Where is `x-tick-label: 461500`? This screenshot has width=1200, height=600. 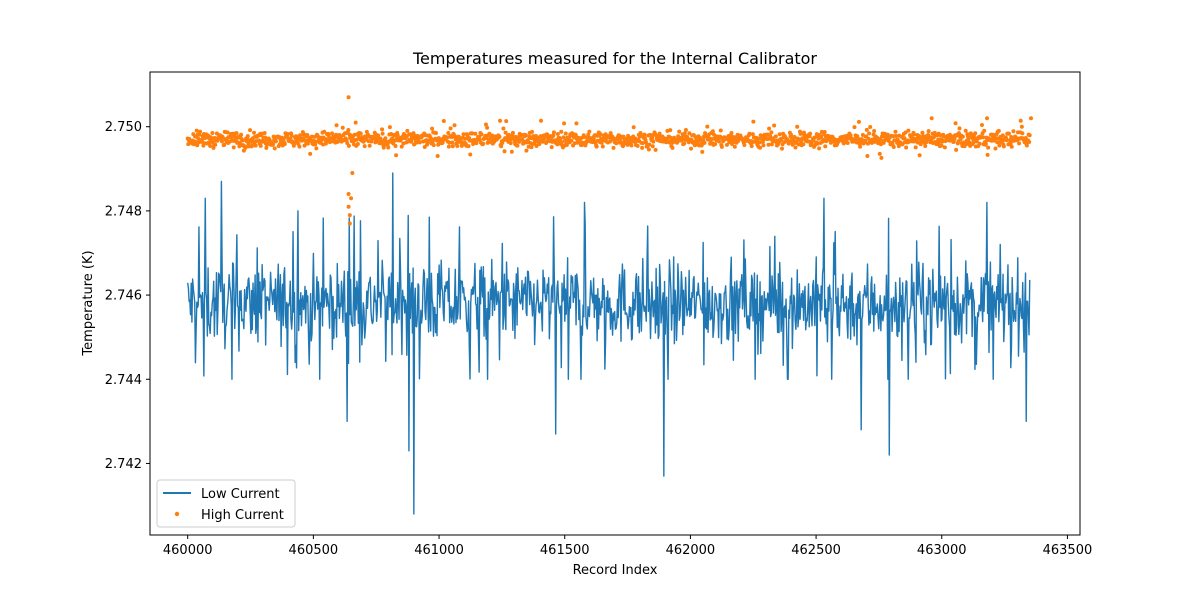 x-tick-label: 461500 is located at coordinates (565, 550).